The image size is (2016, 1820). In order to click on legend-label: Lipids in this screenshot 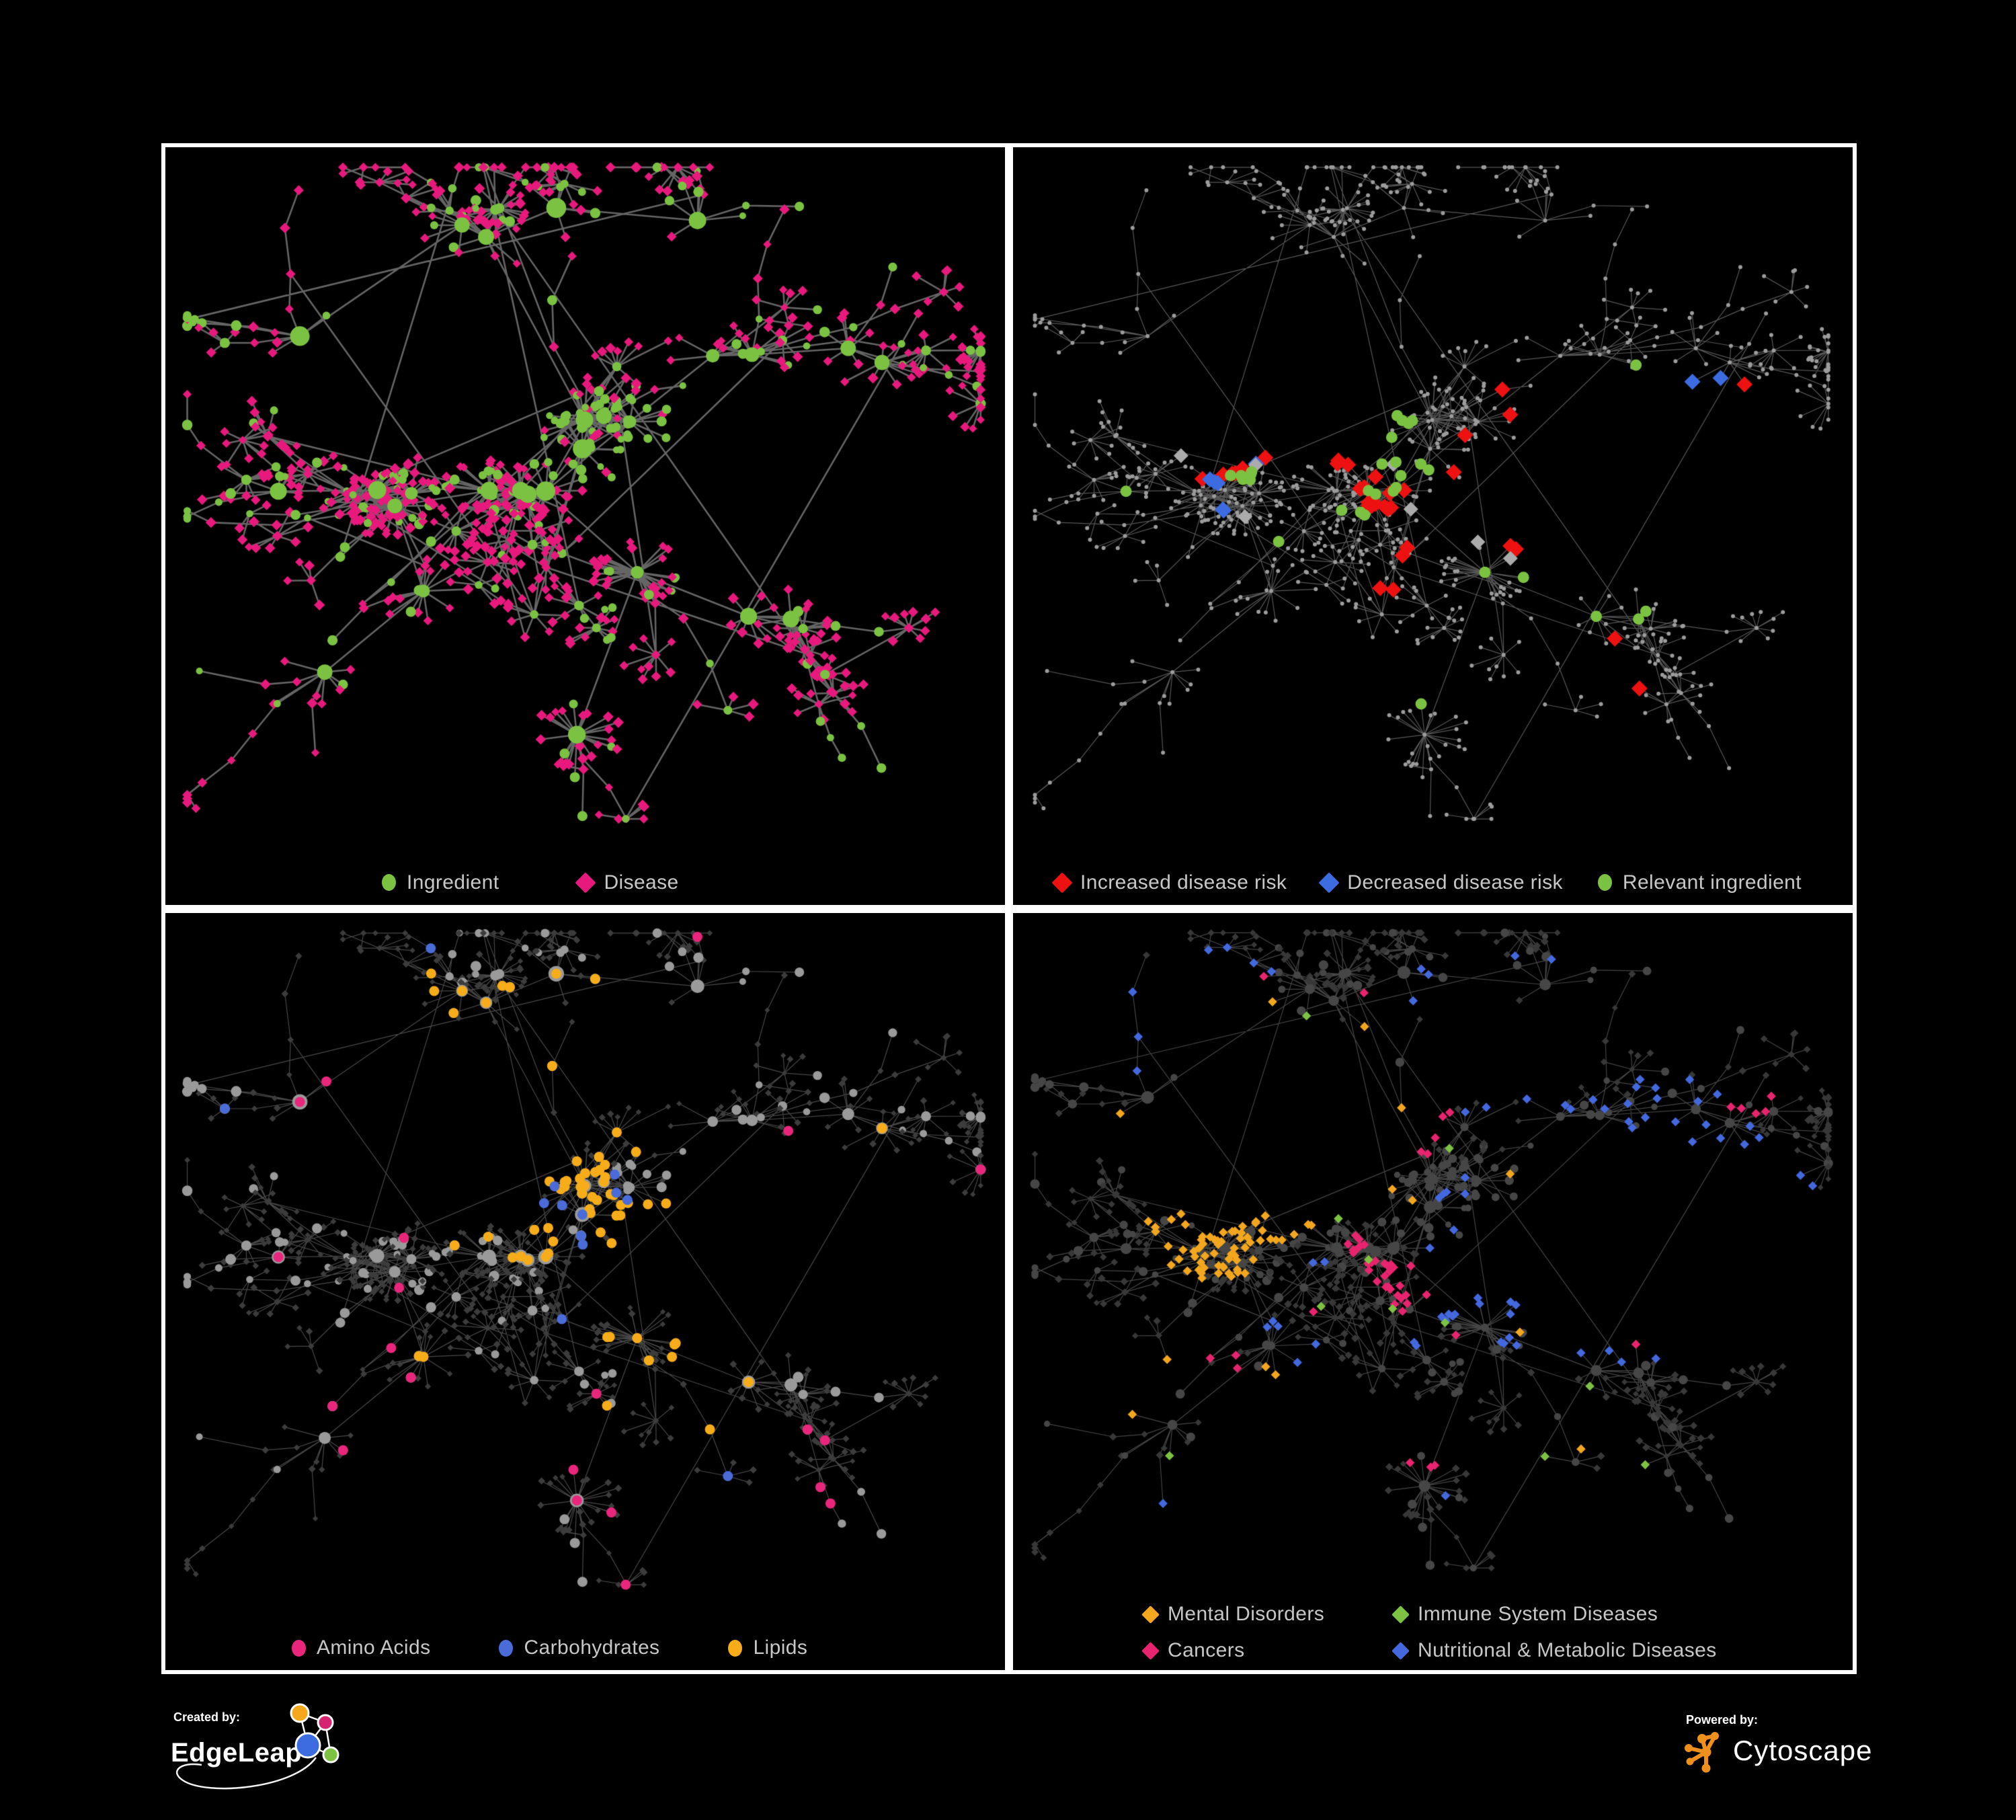, I will do `click(780, 1647)`.